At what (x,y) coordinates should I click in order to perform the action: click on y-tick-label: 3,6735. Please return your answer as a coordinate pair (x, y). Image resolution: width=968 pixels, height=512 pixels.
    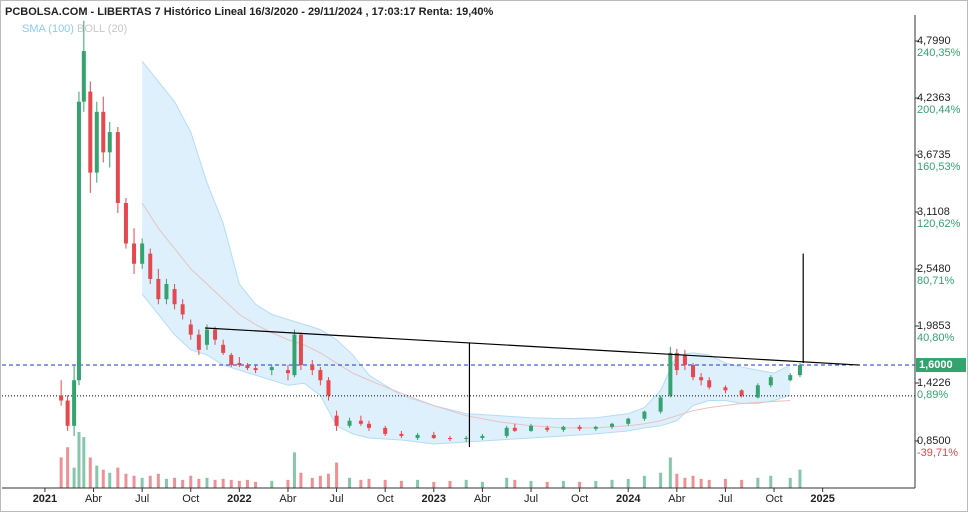
    Looking at the image, I should click on (934, 155).